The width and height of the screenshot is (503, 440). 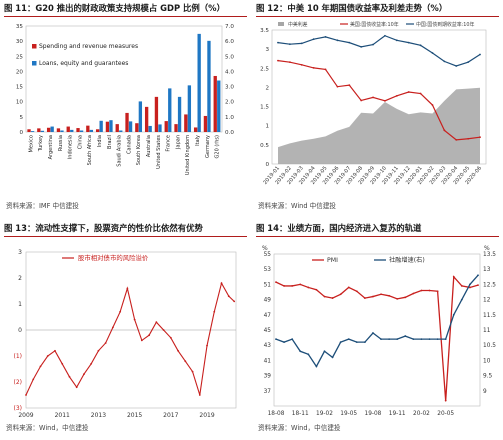 What do you see at coordinates (377, 229) in the screenshot?
I see `figure-14-title: 图 14：业绩方面，国内经济进入复苏的轨道` at bounding box center [377, 229].